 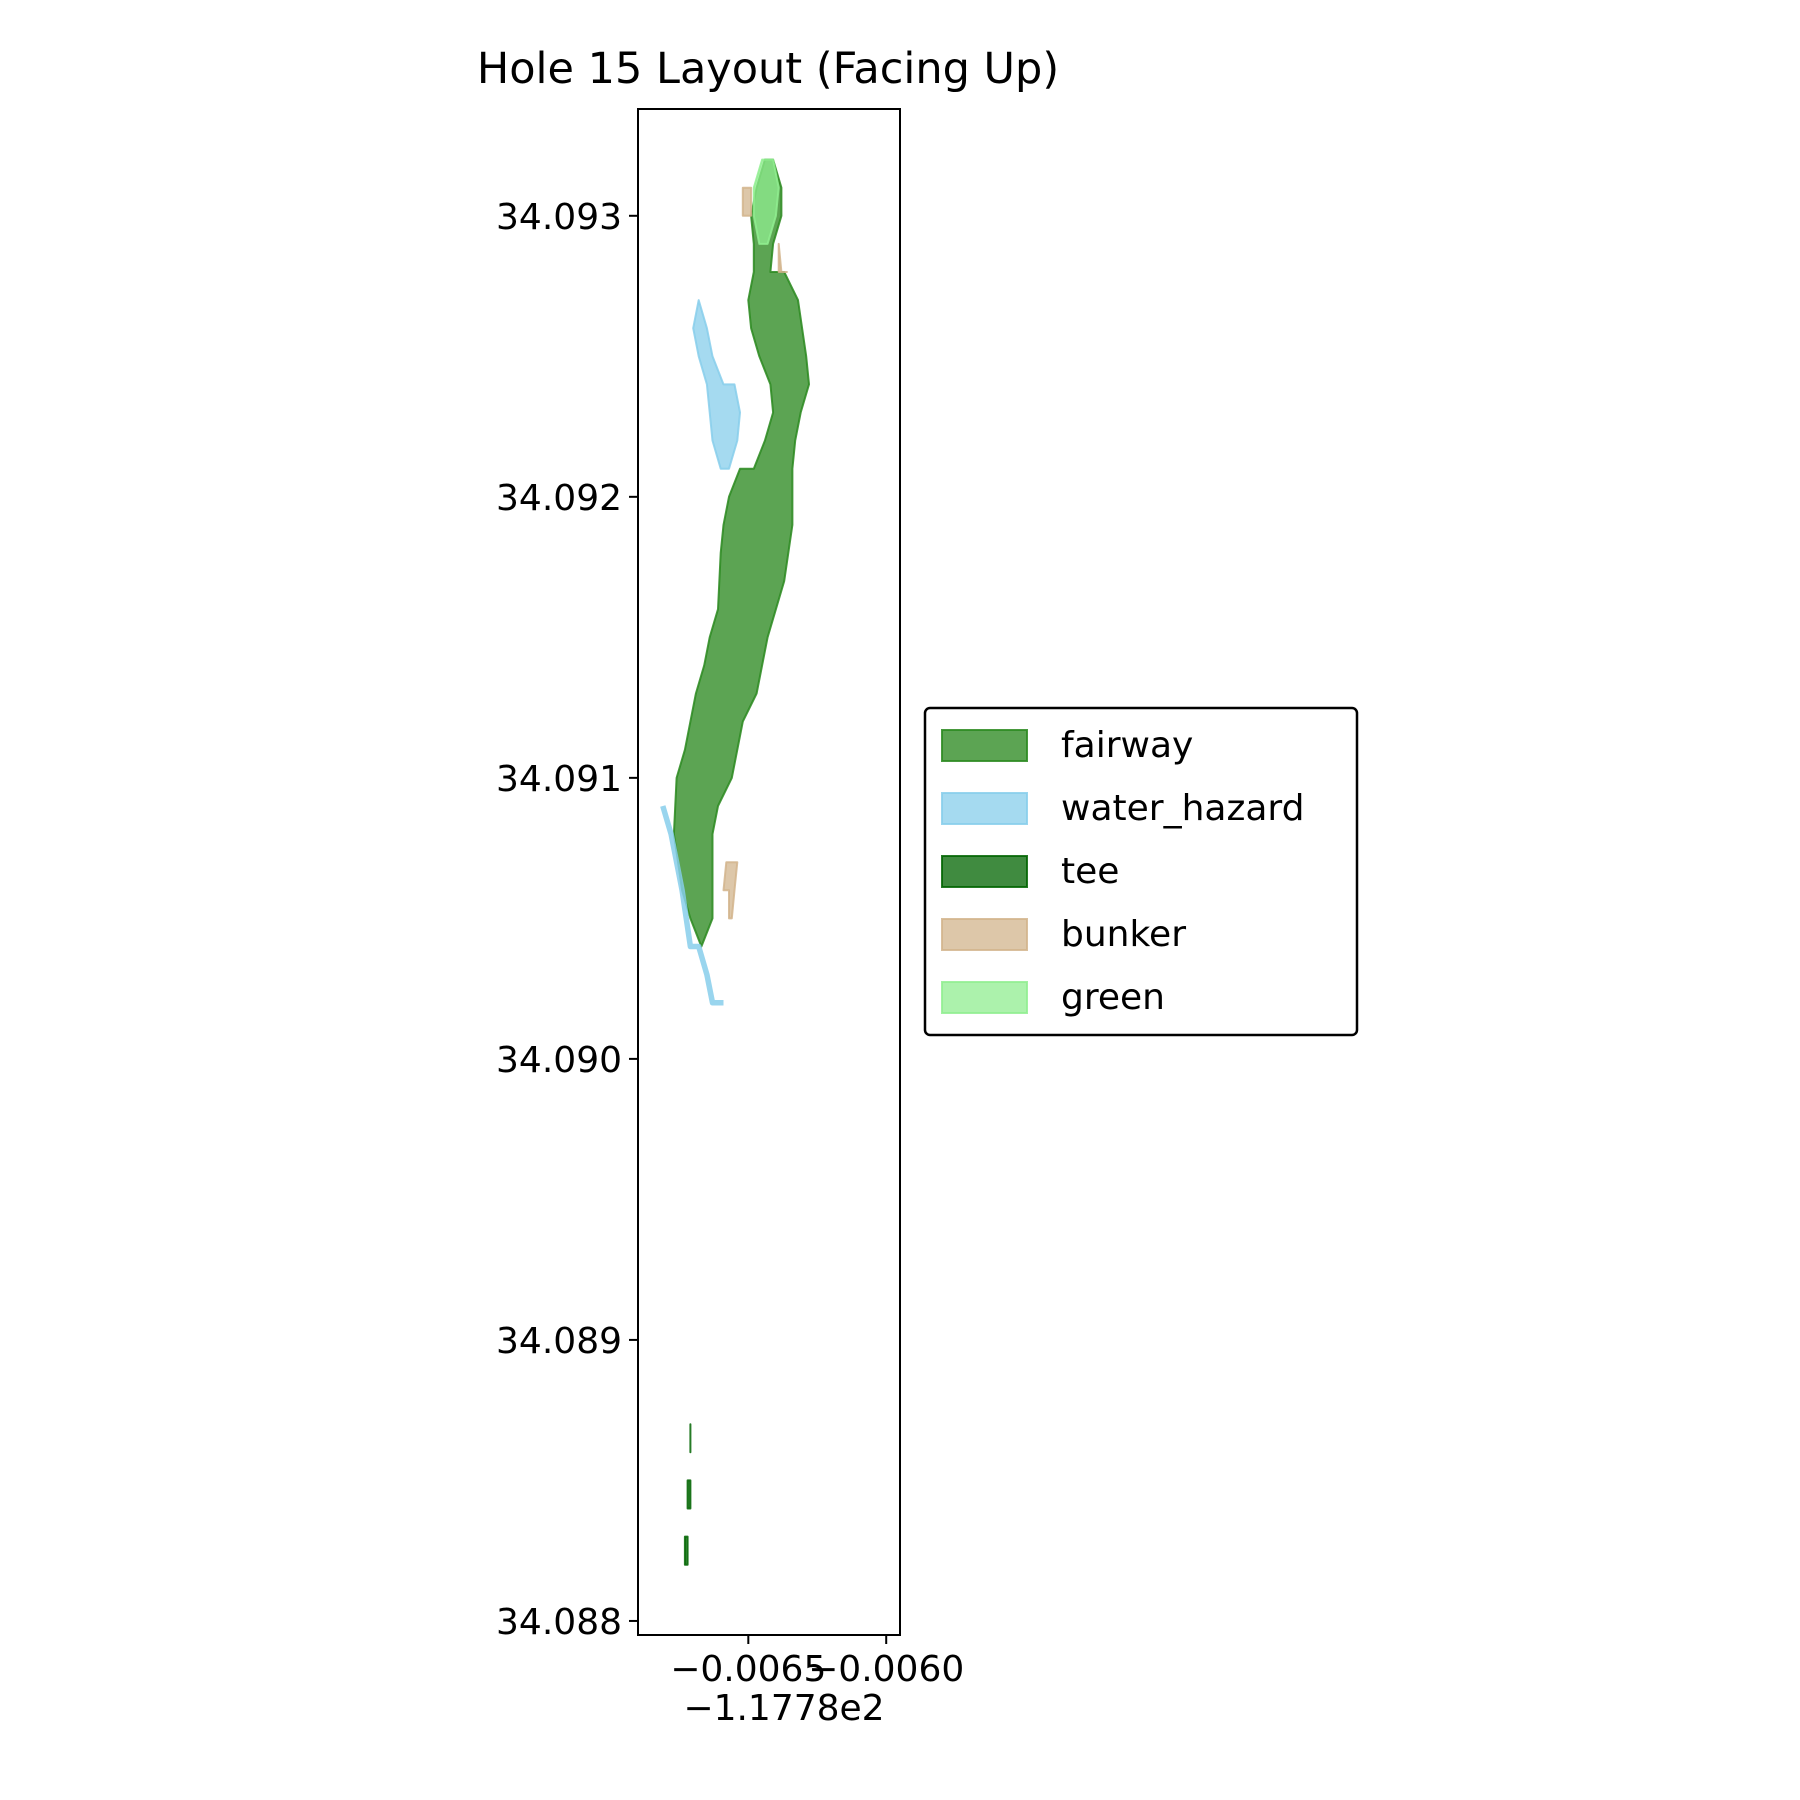 I want to click on legend-swatch-bunker, so click(x=984, y=934).